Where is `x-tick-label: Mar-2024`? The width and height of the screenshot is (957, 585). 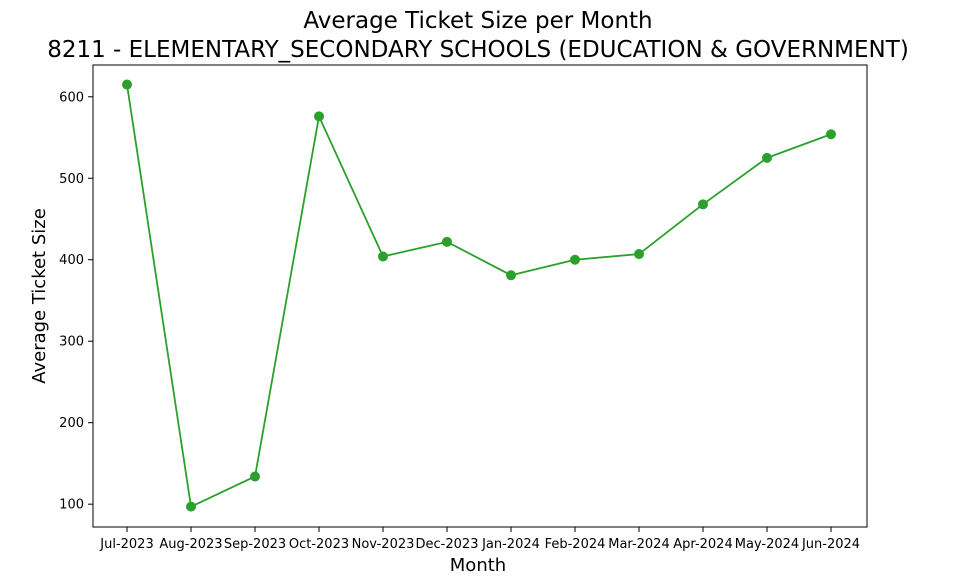
x-tick-label: Mar-2024 is located at coordinates (638, 544).